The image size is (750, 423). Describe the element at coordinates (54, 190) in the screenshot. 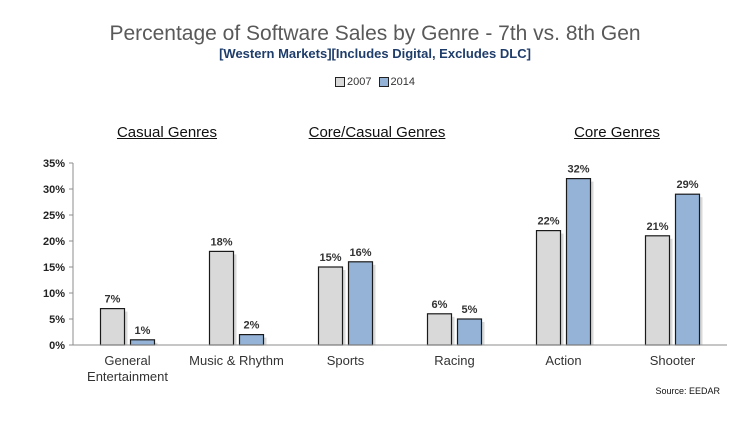

I see `y-tick-label: 30%` at that location.